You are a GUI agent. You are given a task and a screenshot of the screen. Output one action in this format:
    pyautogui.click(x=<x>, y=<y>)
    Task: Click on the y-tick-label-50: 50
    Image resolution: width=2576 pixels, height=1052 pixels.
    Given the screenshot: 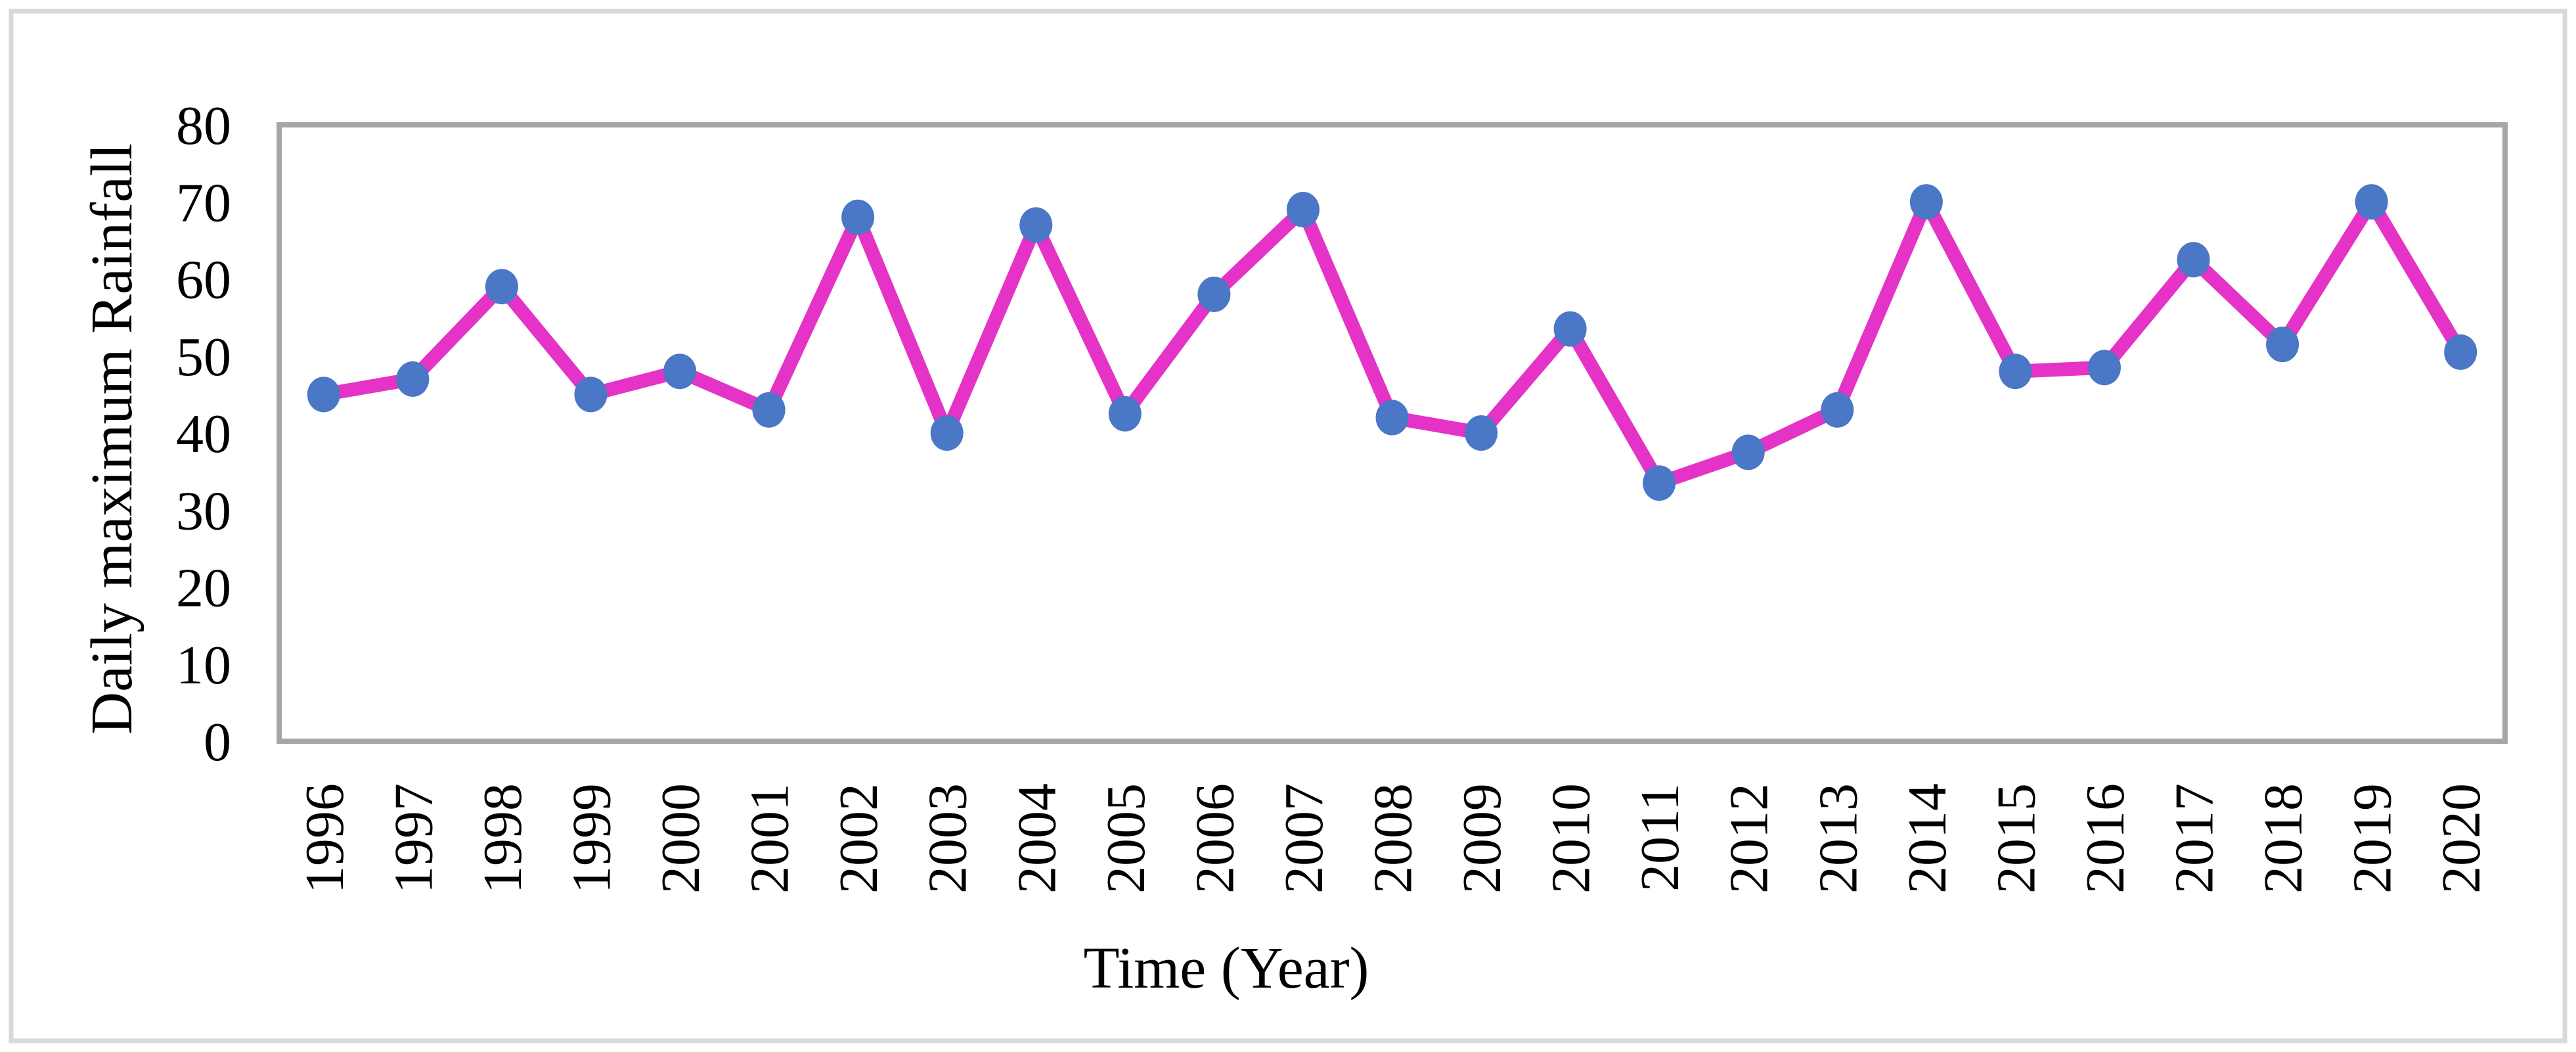 What is the action you would take?
    pyautogui.click(x=203, y=357)
    